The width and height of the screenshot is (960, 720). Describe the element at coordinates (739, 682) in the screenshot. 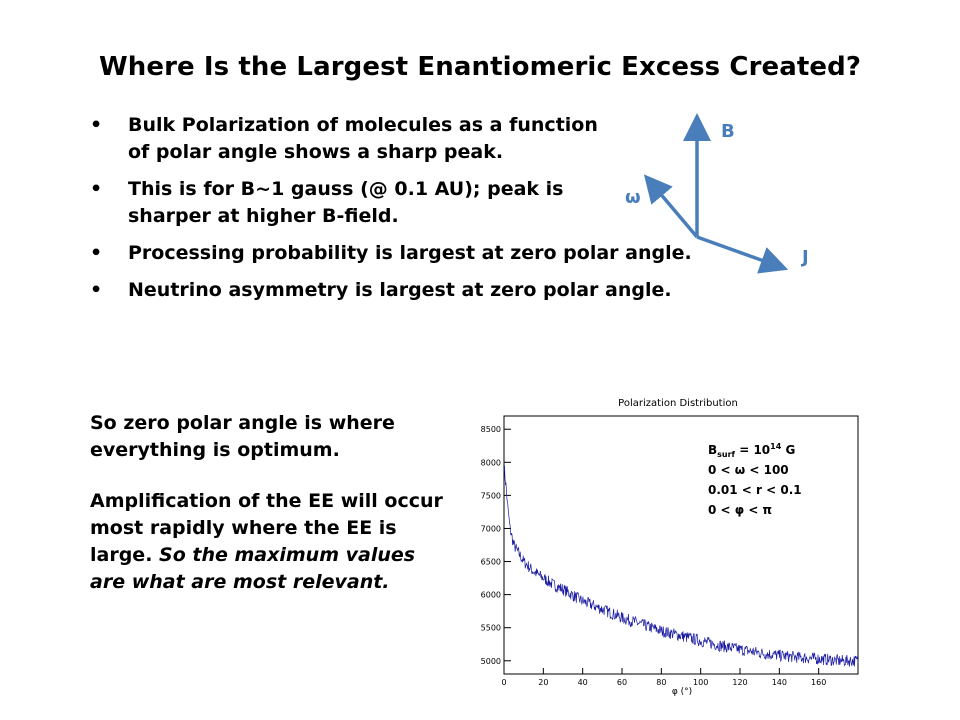

I see `x-tick-label: 120` at that location.